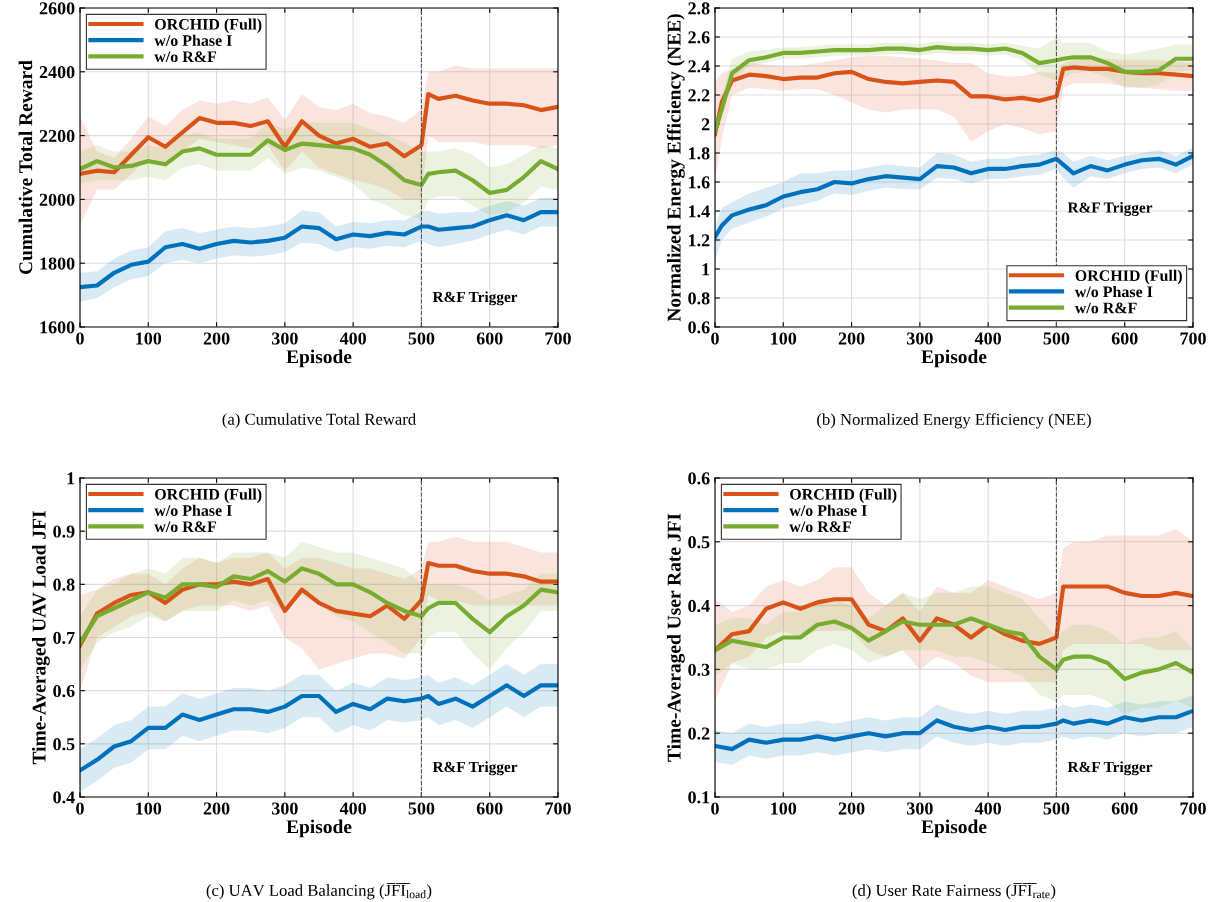 The width and height of the screenshot is (1216, 902). Describe the element at coordinates (699, 153) in the screenshot. I see `y-tick-label: 1.8` at that location.